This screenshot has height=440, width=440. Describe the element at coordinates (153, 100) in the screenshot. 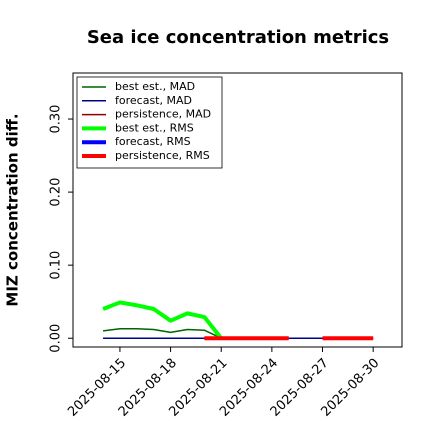

I see `legend-label: forecast, MAD` at that location.